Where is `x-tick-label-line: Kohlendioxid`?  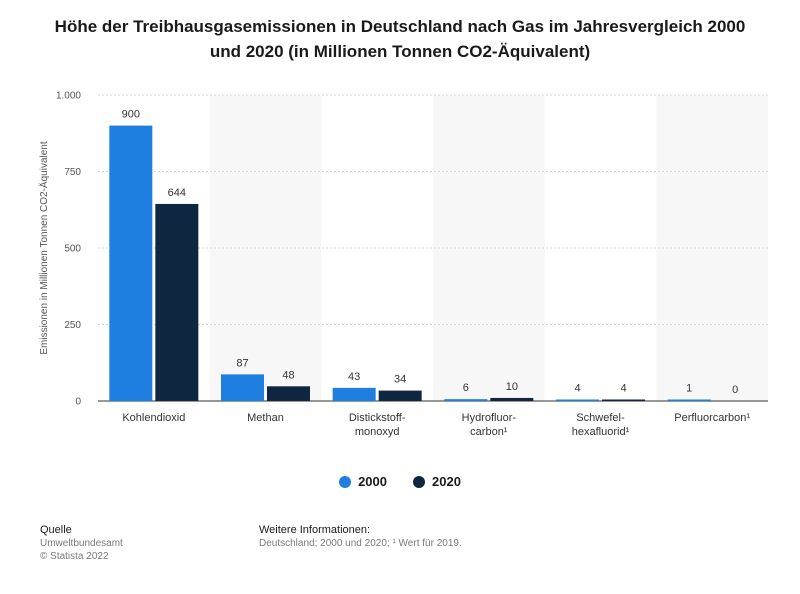
x-tick-label-line: Kohlendioxid is located at coordinates (153, 418).